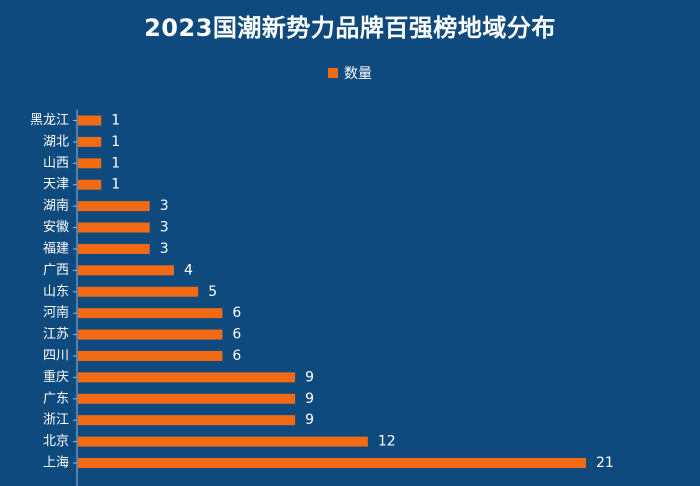 The height and width of the screenshot is (486, 700). What do you see at coordinates (188, 270) in the screenshot?
I see `data-label: 4` at bounding box center [188, 270].